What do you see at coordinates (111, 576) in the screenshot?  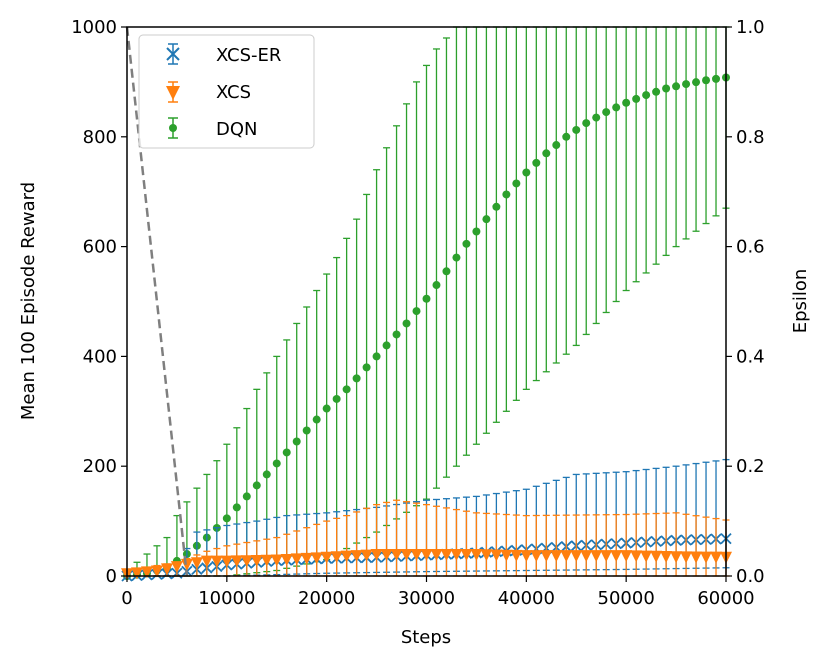 I see `y-tick-label: 0` at bounding box center [111, 576].